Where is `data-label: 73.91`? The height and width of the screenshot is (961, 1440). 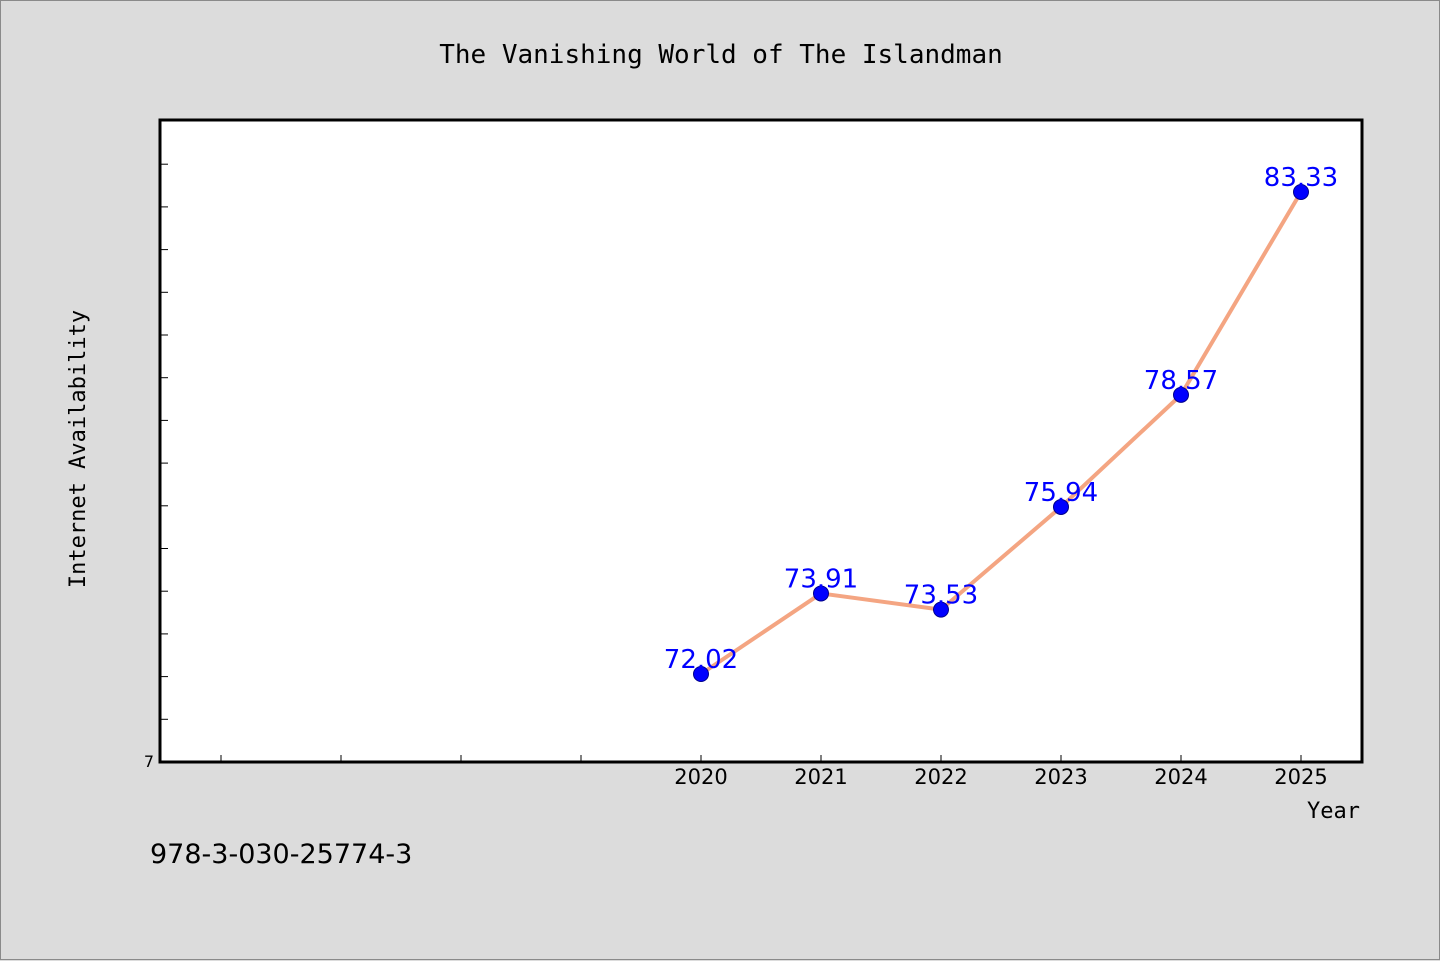
data-label: 73.91 is located at coordinates (821, 579).